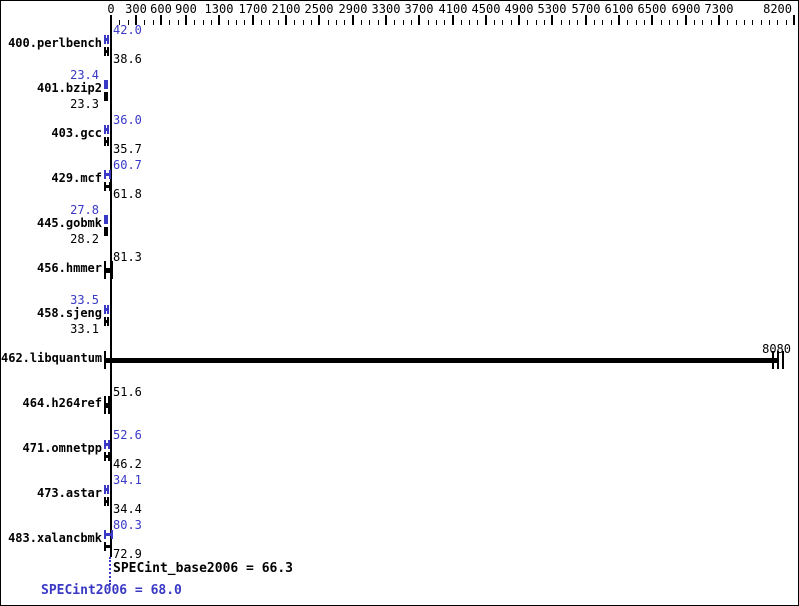 The height and width of the screenshot is (606, 799). What do you see at coordinates (127, 30) in the screenshot?
I see `peak-value-label: 42.0` at bounding box center [127, 30].